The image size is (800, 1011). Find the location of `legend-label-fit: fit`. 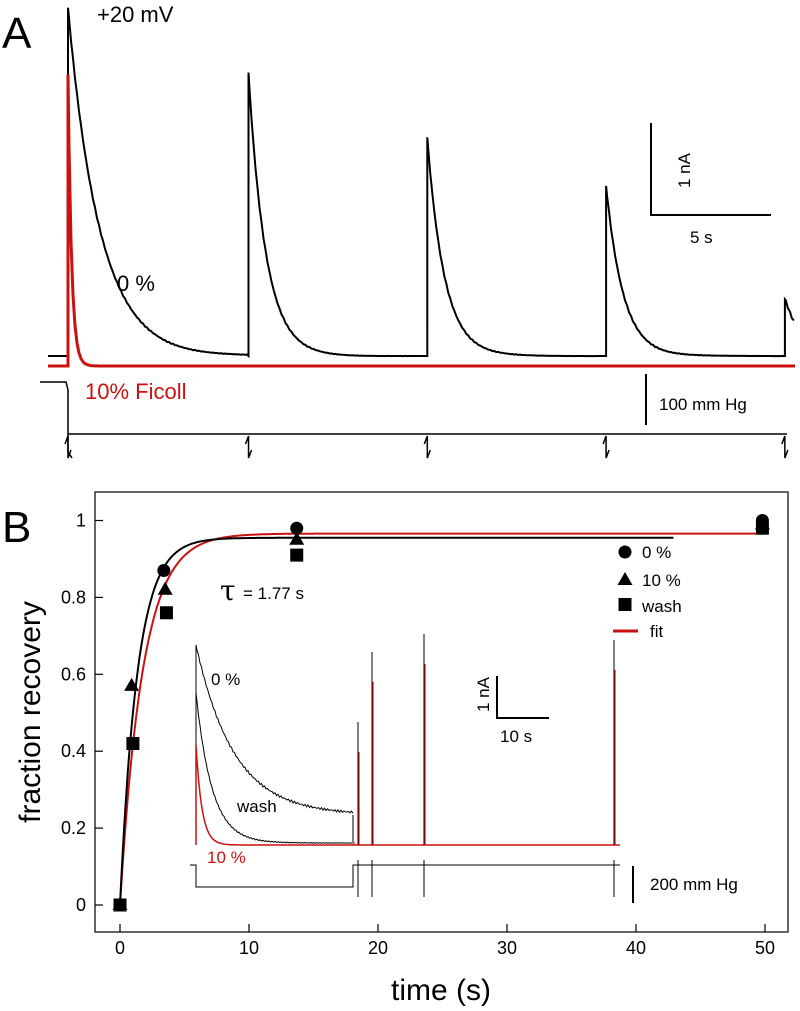

legend-label-fit: fit is located at coordinates (657, 631).